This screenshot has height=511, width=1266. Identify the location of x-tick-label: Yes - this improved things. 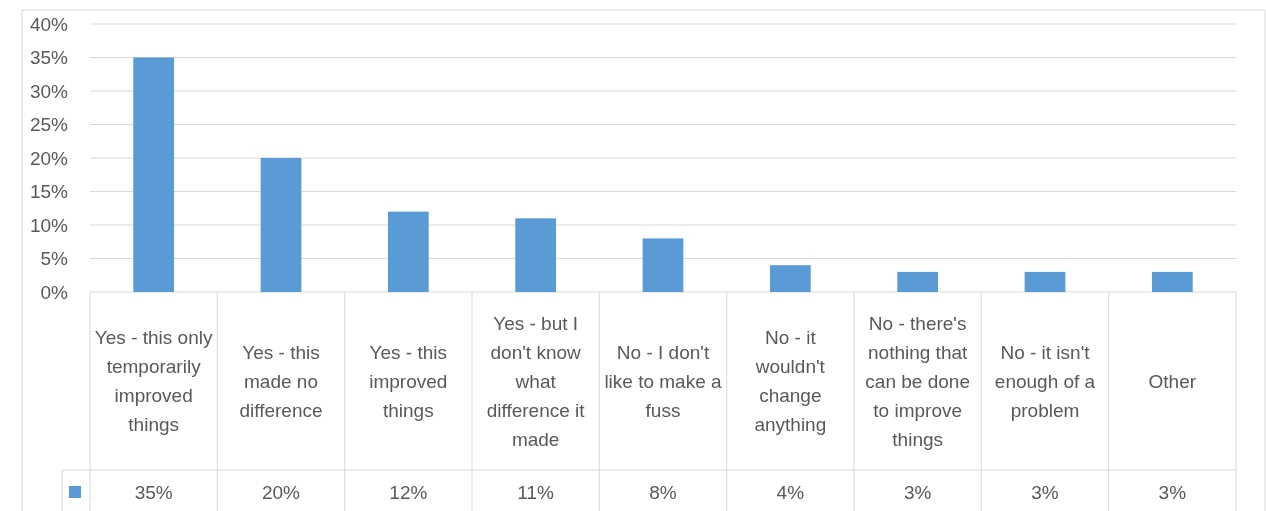
(408, 381).